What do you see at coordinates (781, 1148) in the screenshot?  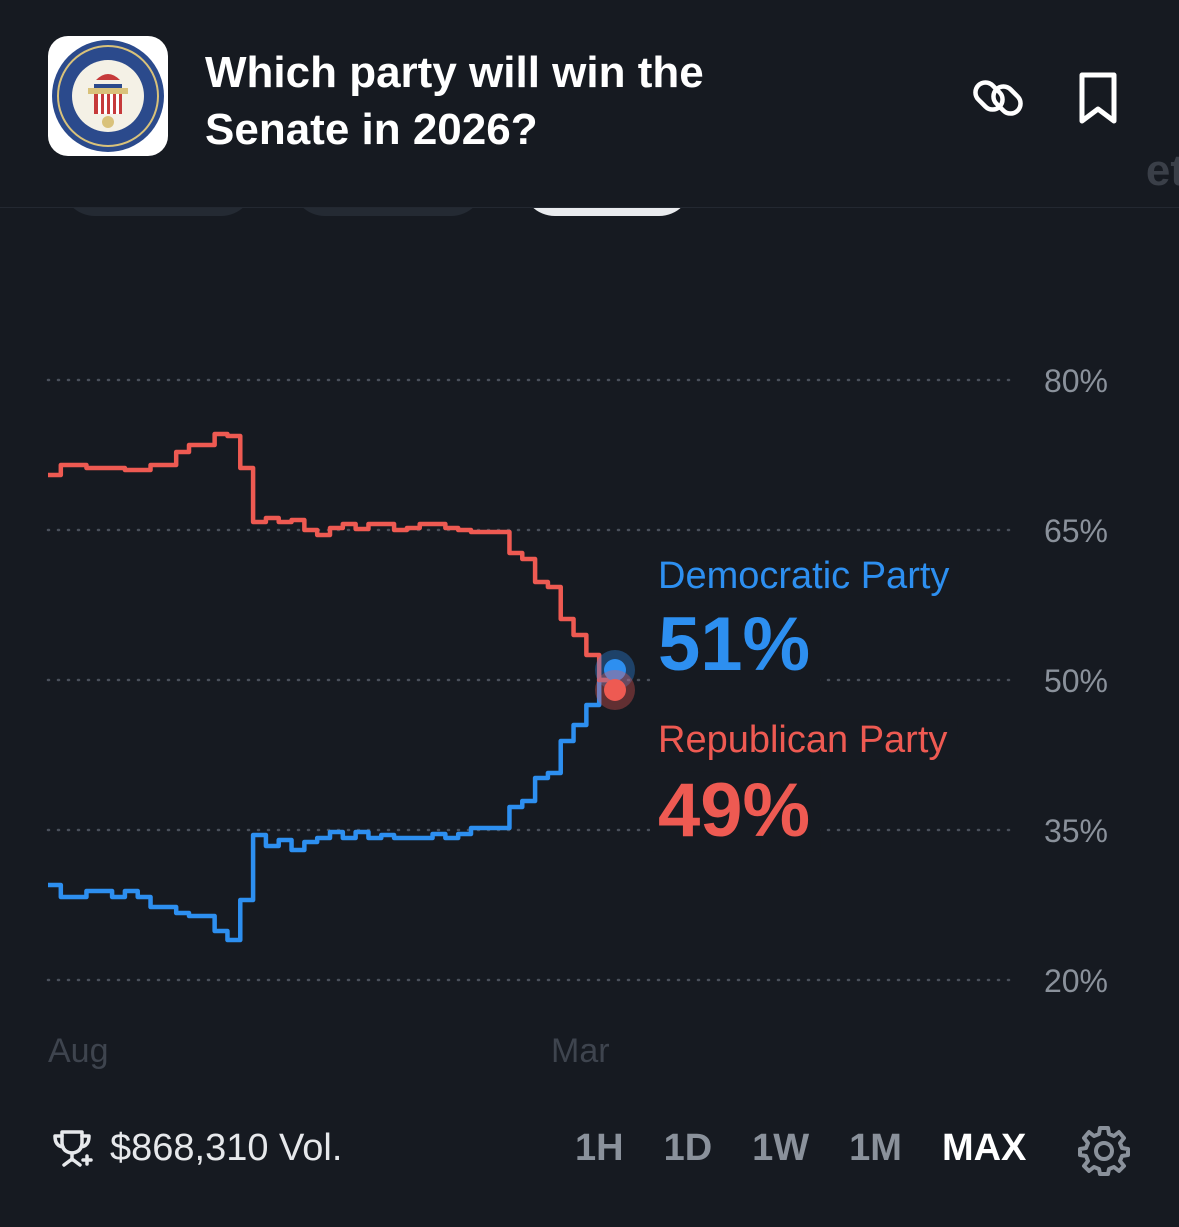 I see `range-1w-button: 1W` at bounding box center [781, 1148].